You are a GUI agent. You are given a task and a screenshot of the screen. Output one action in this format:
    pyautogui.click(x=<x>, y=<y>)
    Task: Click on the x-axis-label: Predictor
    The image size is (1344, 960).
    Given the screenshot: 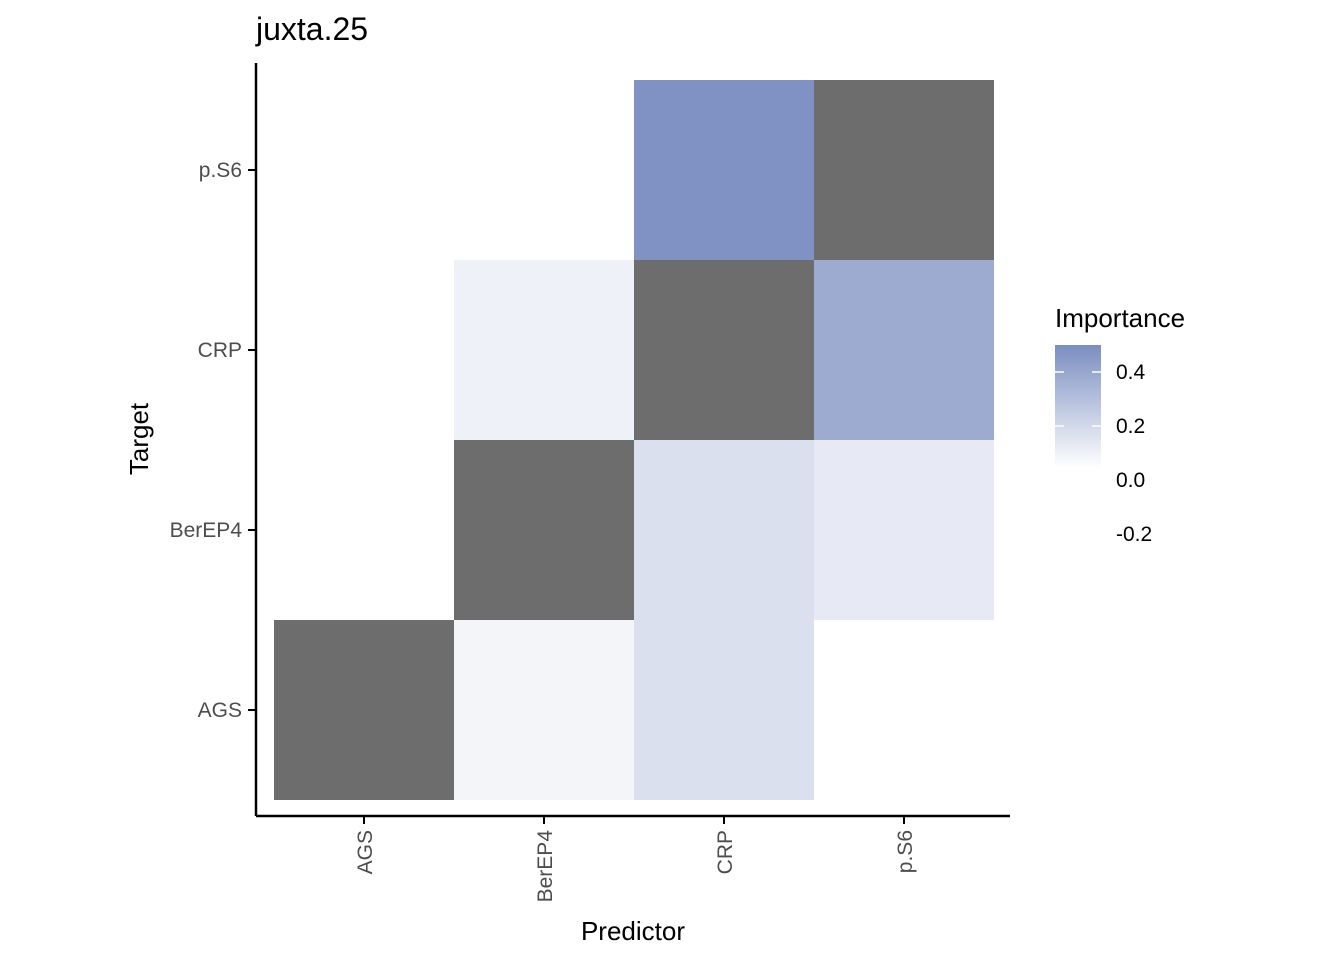 What is the action you would take?
    pyautogui.click(x=633, y=931)
    